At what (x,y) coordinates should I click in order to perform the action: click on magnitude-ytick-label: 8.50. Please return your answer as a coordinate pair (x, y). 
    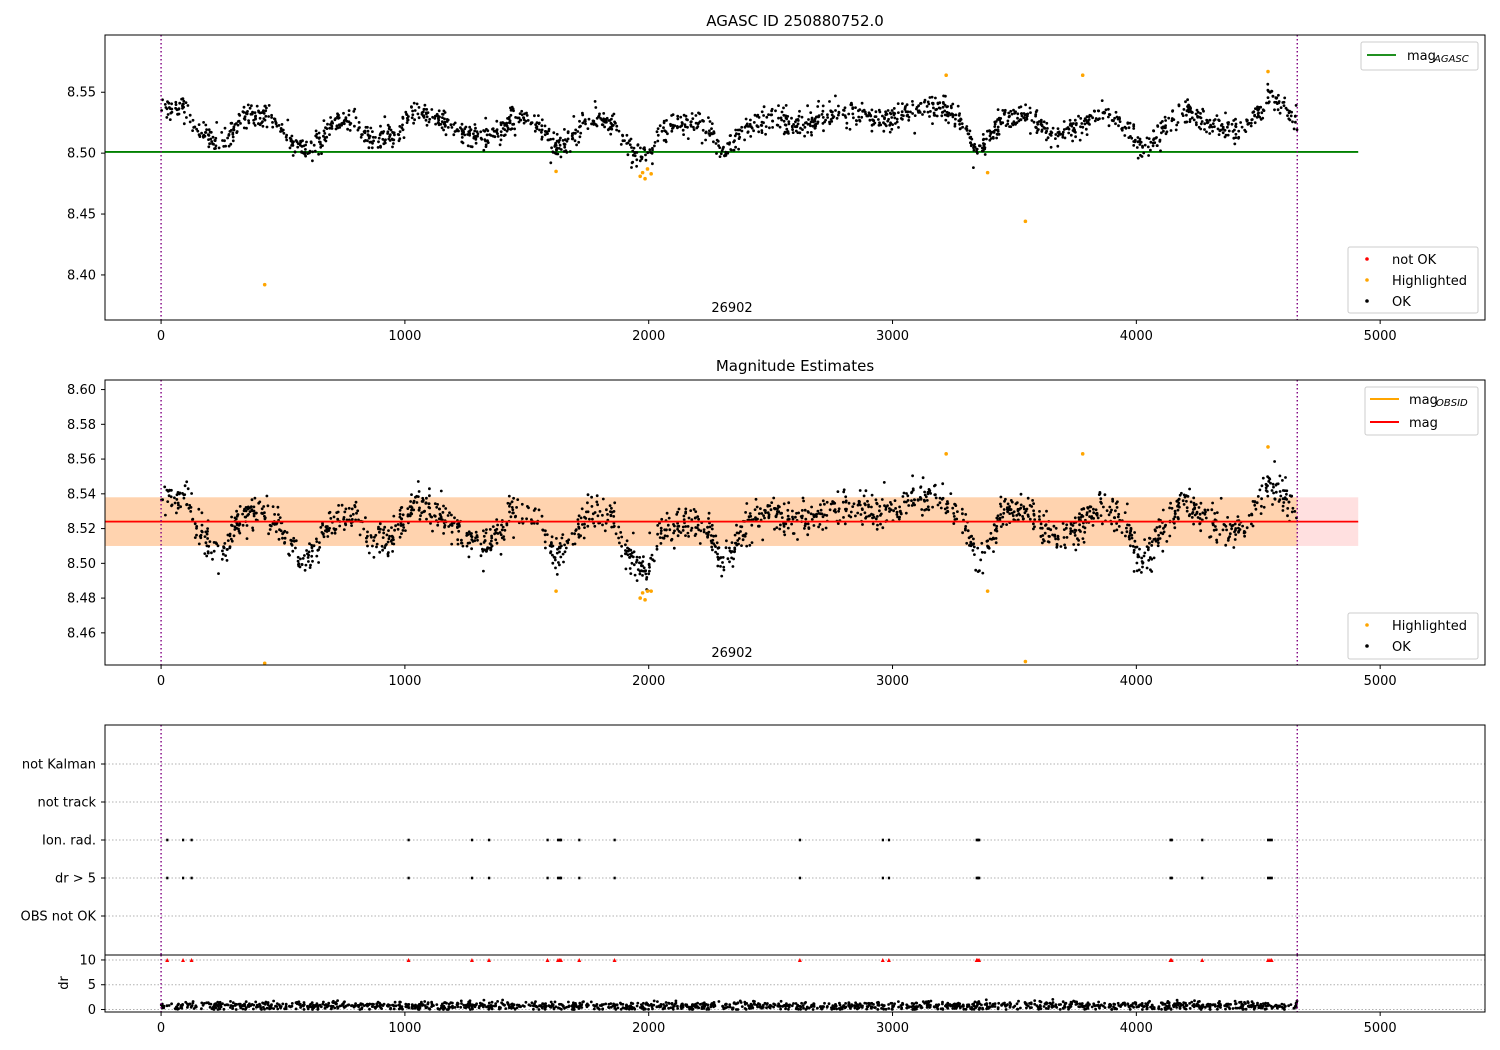
    Looking at the image, I should click on (81, 564).